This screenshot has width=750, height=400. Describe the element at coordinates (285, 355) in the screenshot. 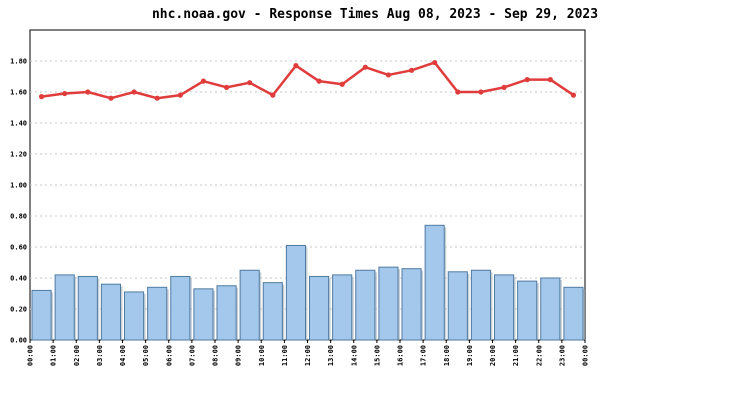

I see `x-tick-label: 11:00` at that location.